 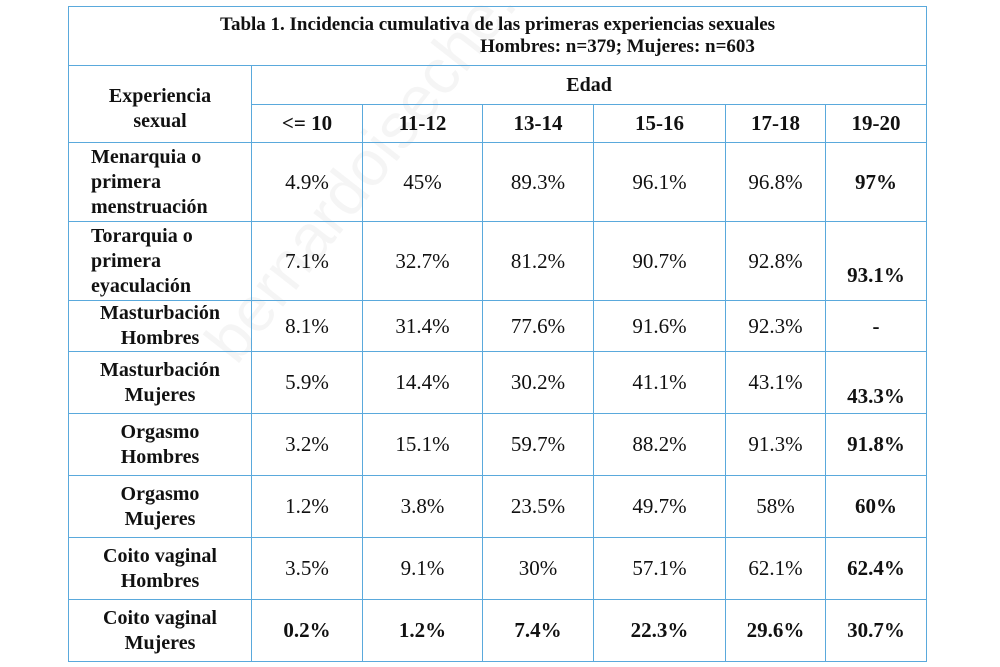 I want to click on row-label-line: Menarquia o, so click(x=146, y=156).